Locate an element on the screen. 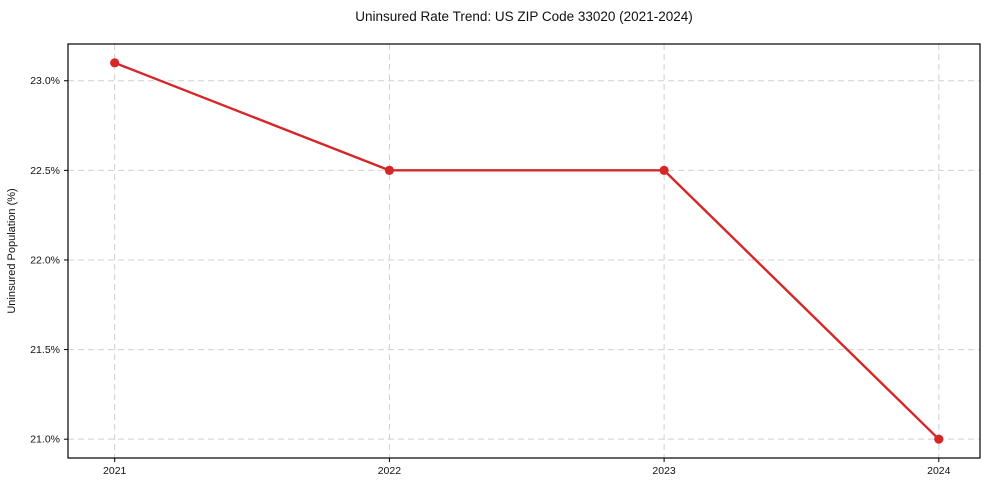  y-tick-label: 22.0% is located at coordinates (45, 260).